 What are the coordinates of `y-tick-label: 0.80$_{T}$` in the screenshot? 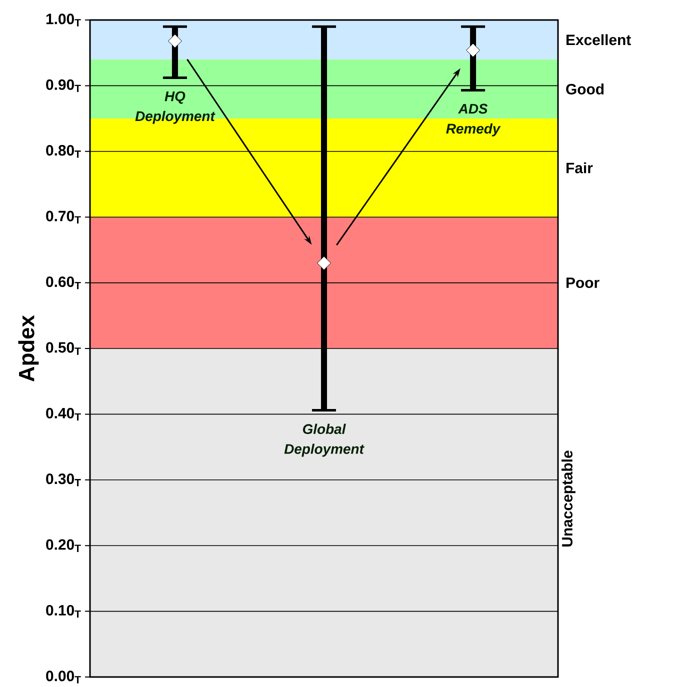 It's located at (63, 151).